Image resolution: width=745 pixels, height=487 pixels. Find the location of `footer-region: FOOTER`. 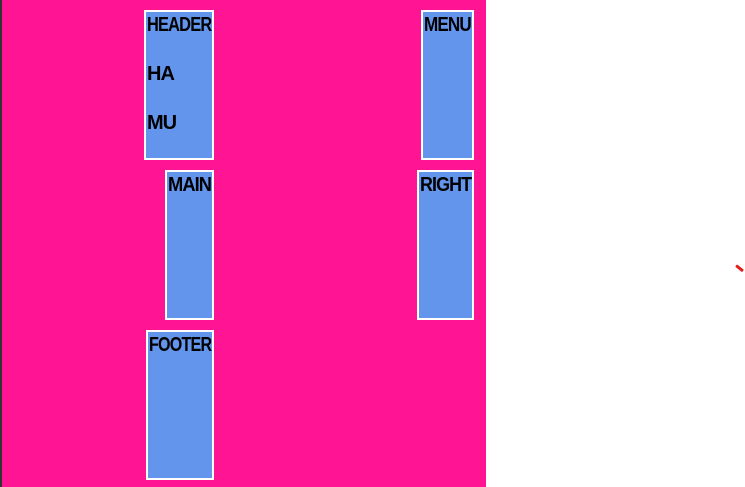

footer-region: FOOTER is located at coordinates (180, 405).